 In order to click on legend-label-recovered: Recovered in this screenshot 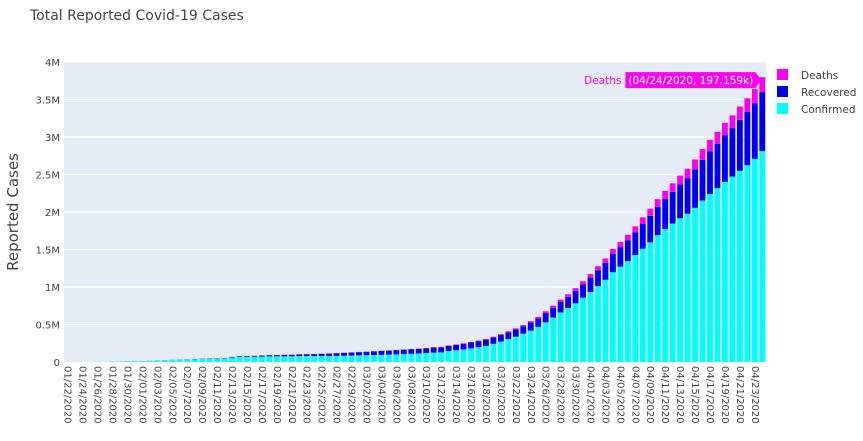, I will do `click(828, 93)`.